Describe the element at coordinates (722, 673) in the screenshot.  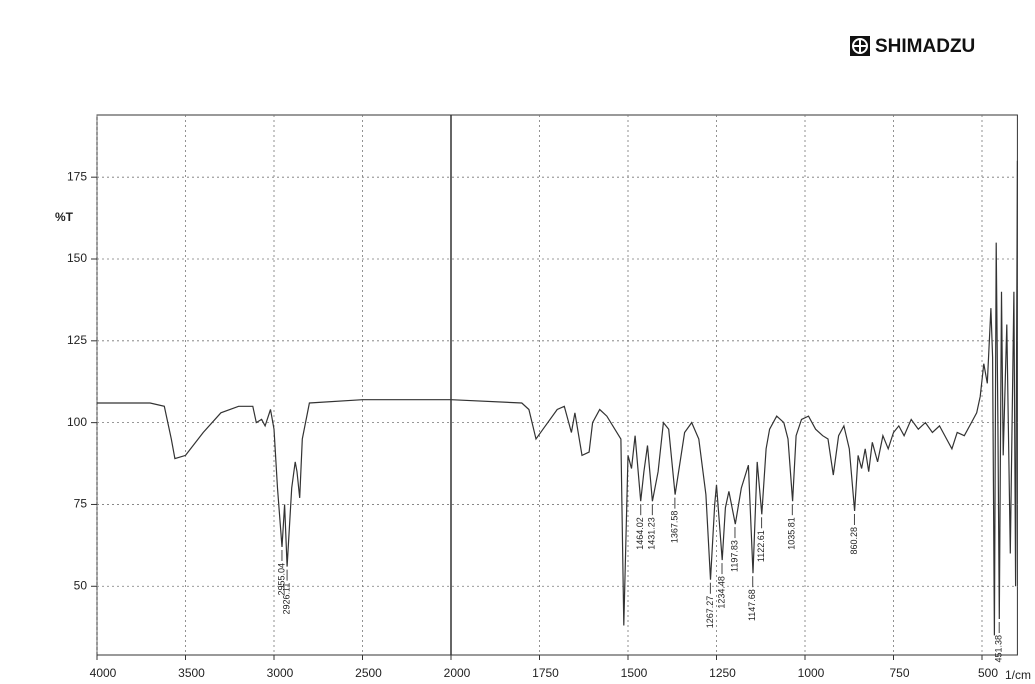
I see `x-tick-label: 1250` at that location.